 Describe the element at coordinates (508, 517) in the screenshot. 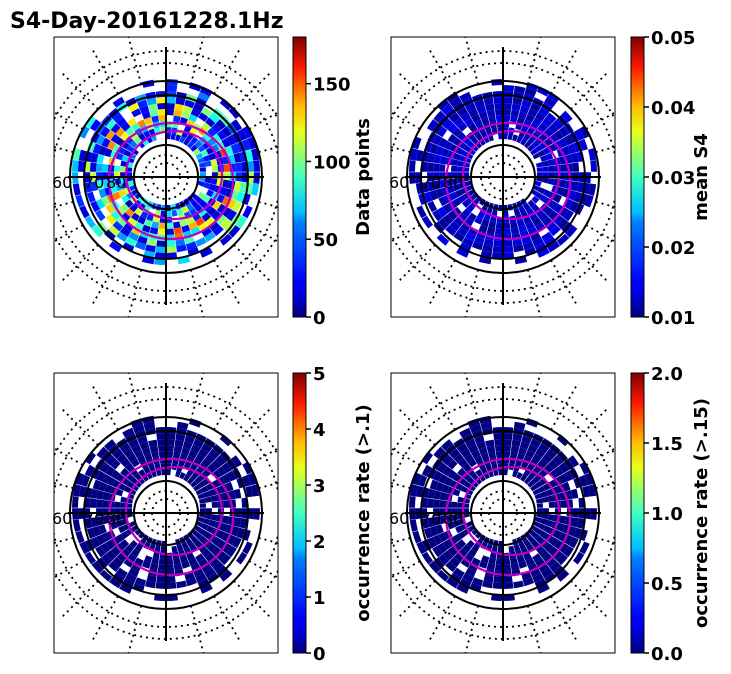

I see `oval-contour-outer` at that location.